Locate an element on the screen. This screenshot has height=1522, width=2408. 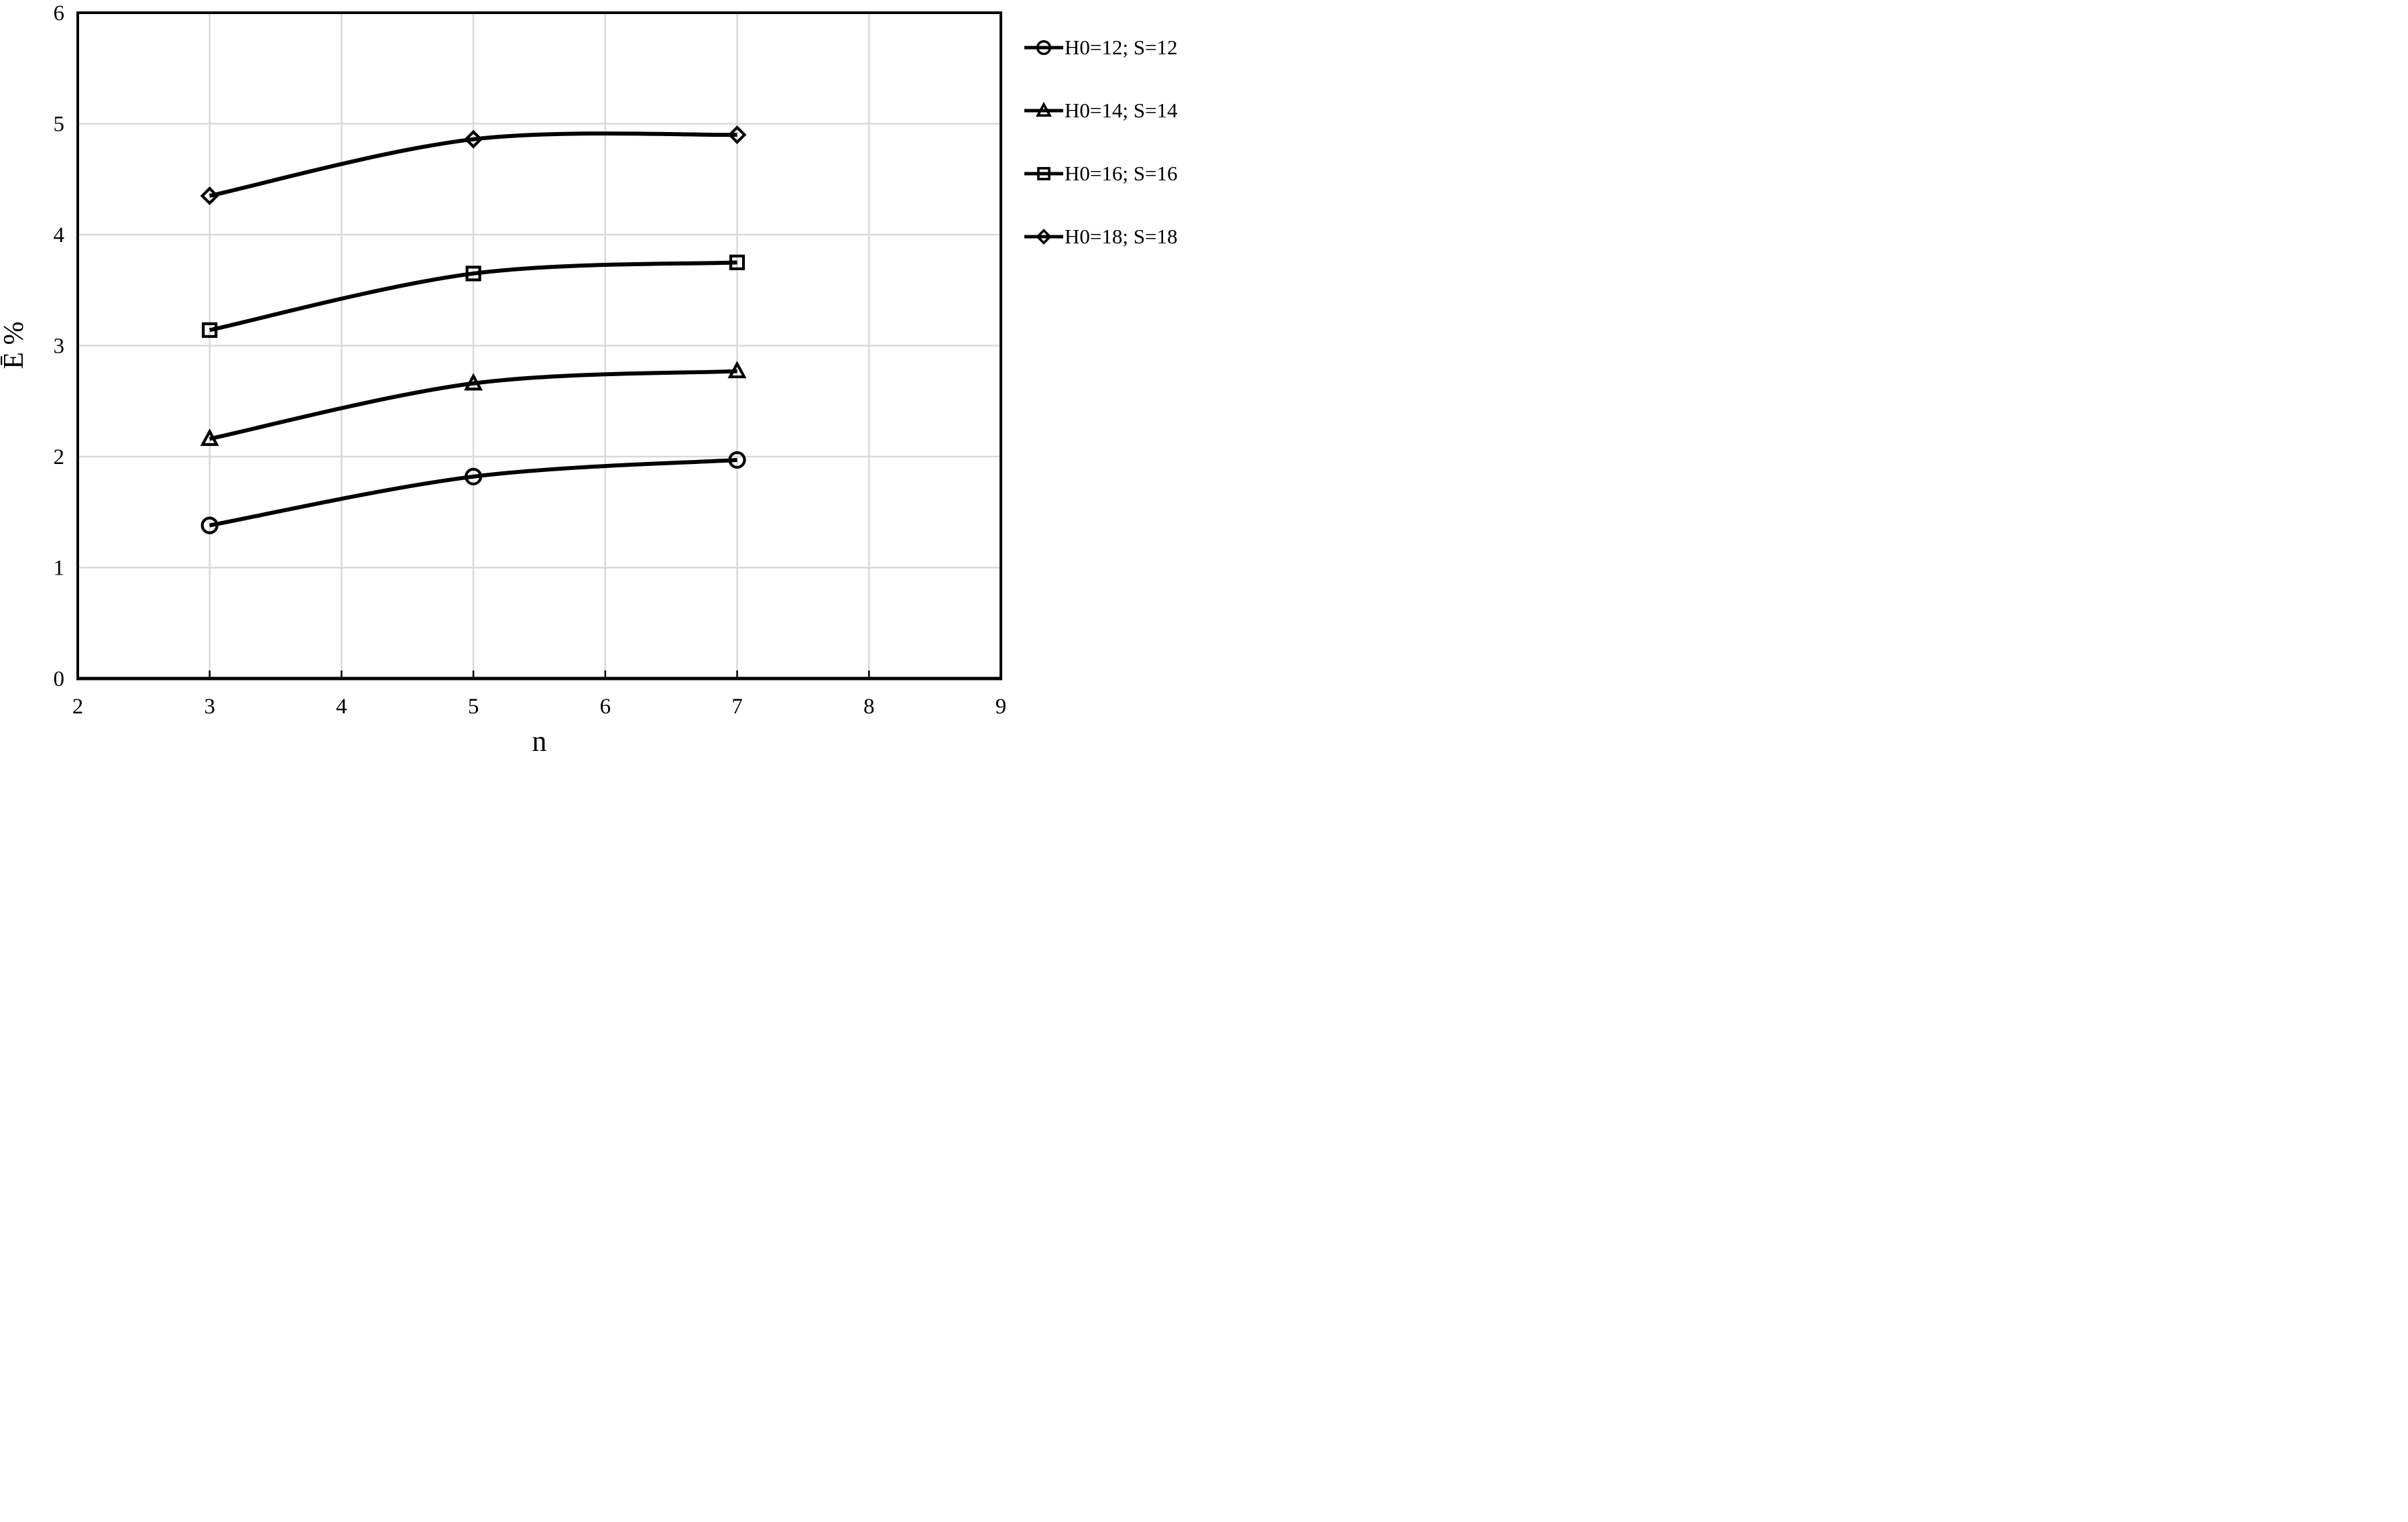
y-tick-label: 6 is located at coordinates (59, 13).